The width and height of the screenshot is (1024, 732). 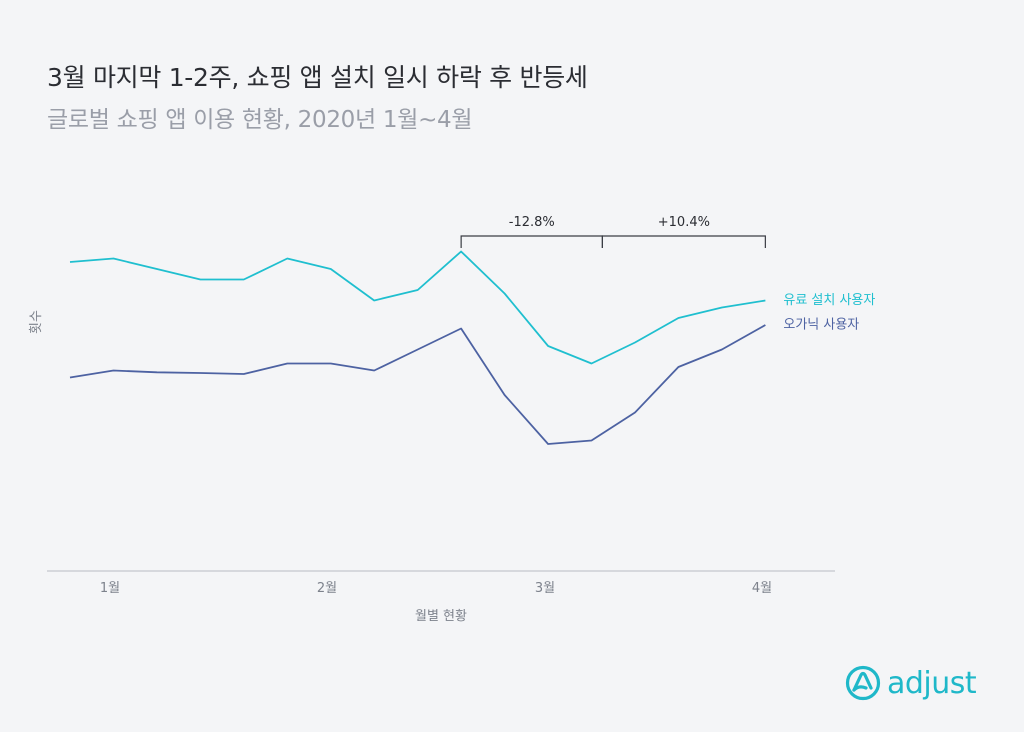 I want to click on series-label-1: 유료 설치 사용자, so click(x=829, y=300).